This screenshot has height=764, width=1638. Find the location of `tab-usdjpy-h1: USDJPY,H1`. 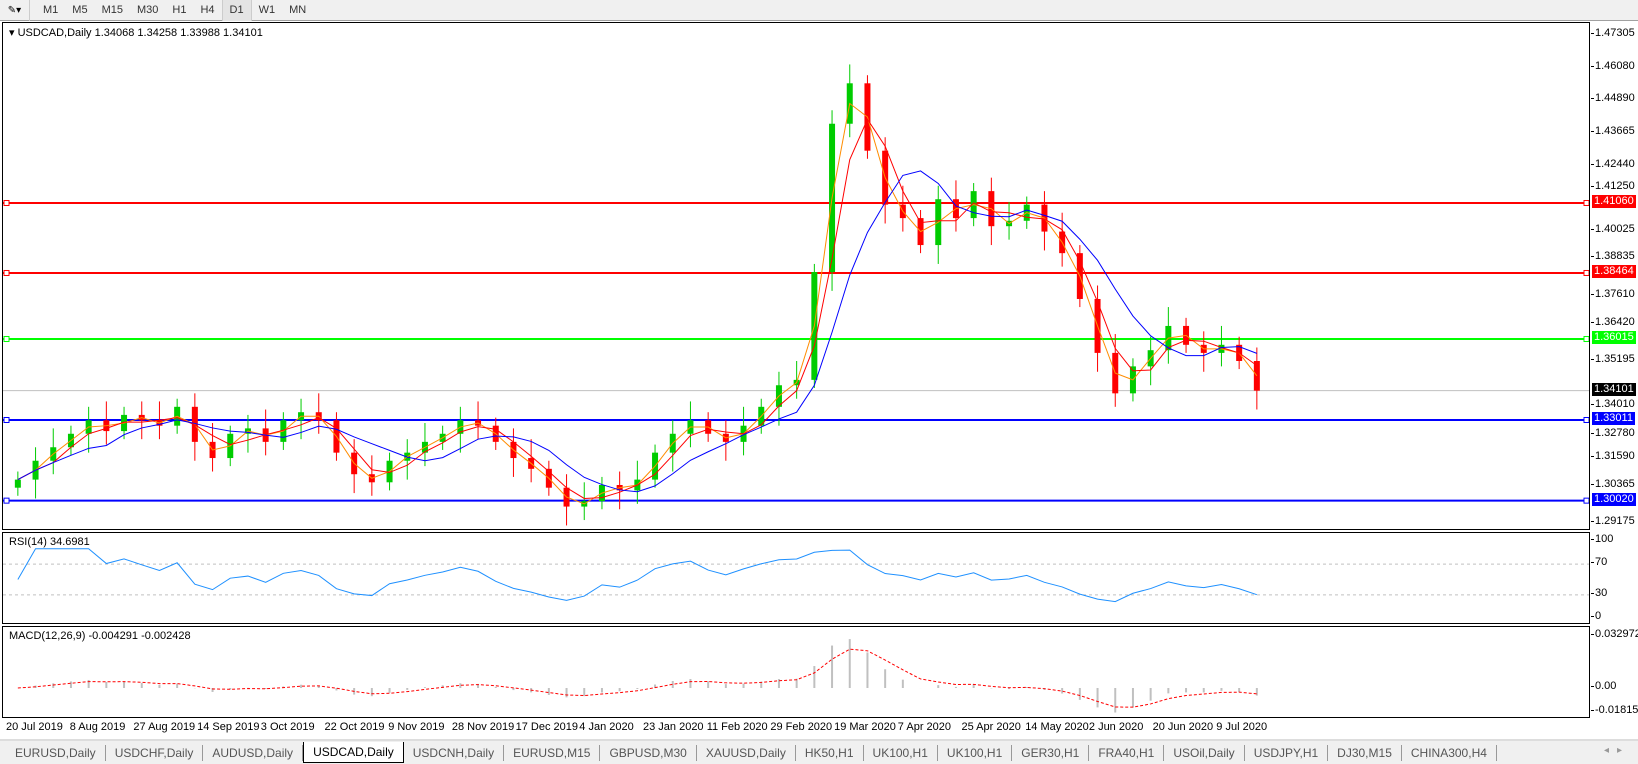

tab-usdjpy-h1: USDJPY,H1 is located at coordinates (1287, 752).